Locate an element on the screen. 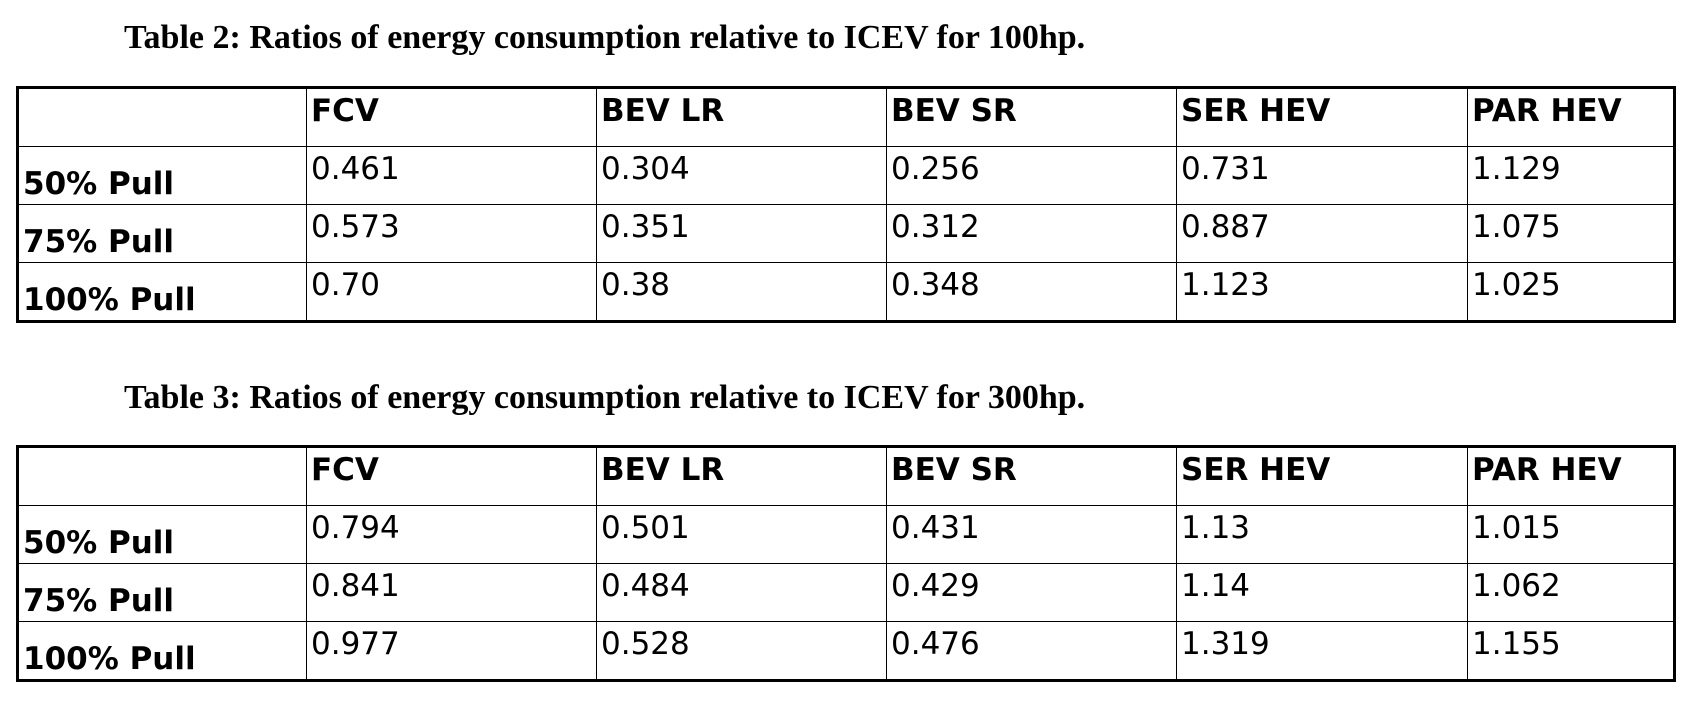 The image size is (1691, 718). cell-par-hev: 1.025 is located at coordinates (1571, 292).